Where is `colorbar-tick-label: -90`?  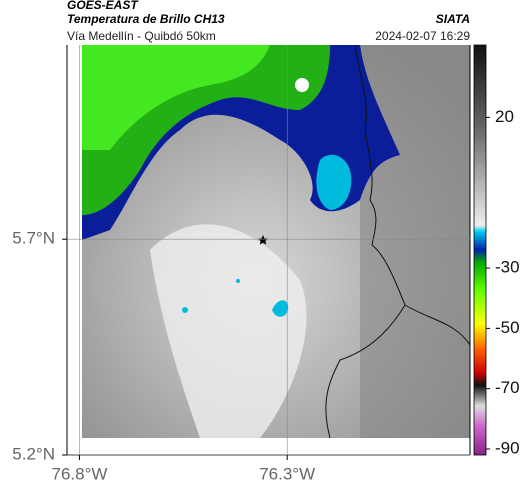
colorbar-tick-label: -90 is located at coordinates (507, 447).